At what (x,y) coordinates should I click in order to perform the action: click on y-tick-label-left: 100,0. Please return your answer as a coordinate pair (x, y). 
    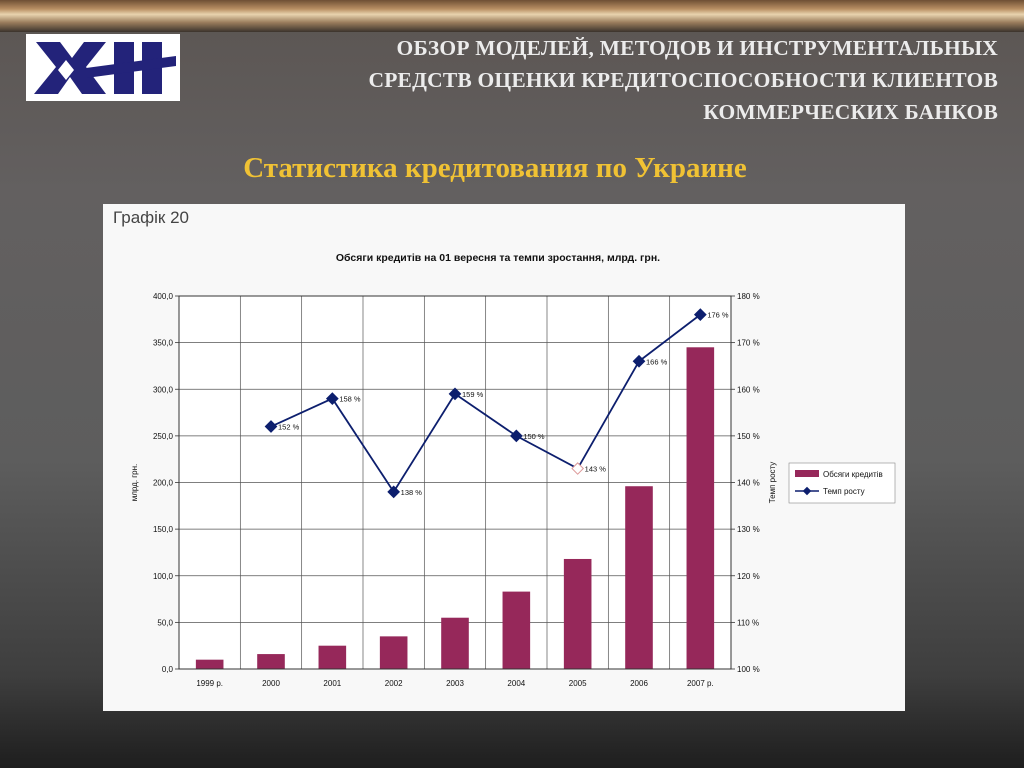
    Looking at the image, I should click on (163, 576).